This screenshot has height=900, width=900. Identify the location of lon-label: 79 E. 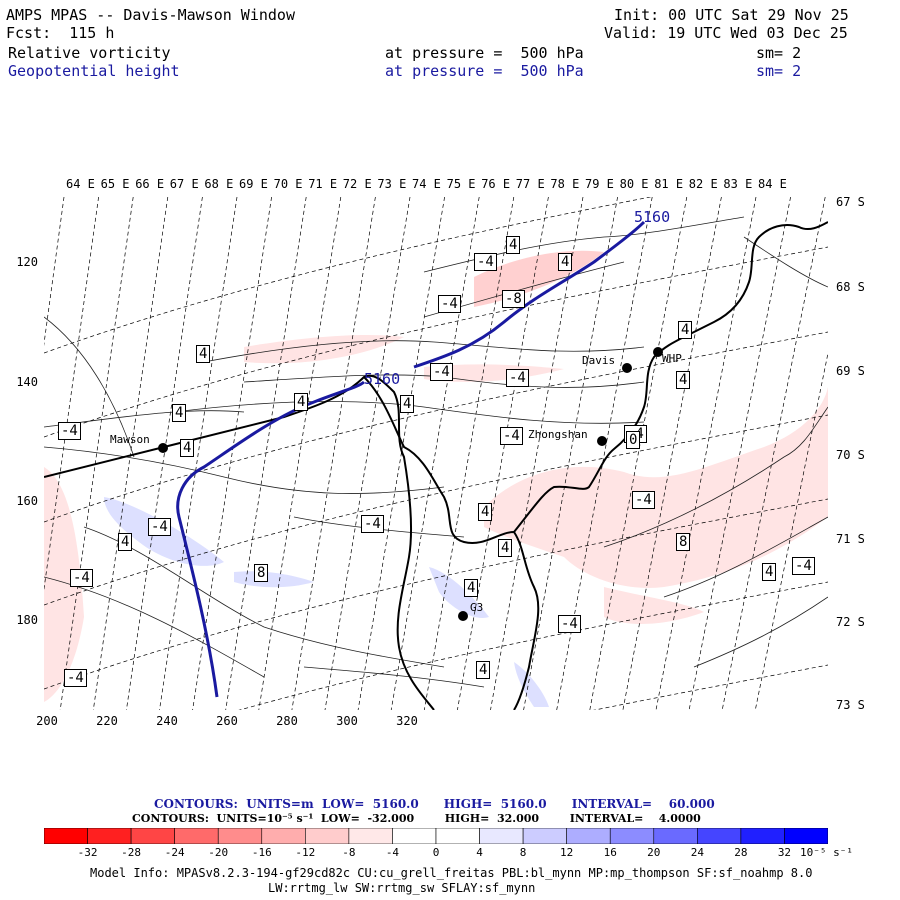
(599, 184).